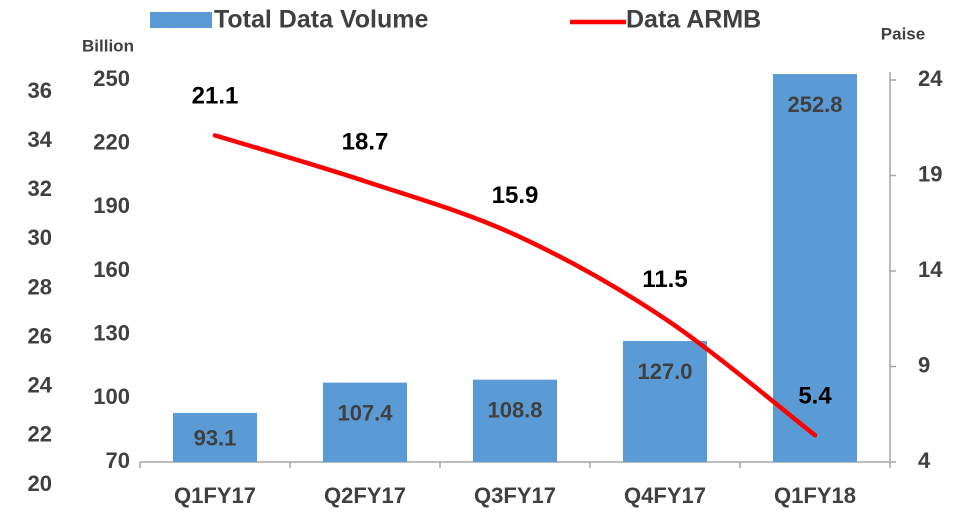 Image resolution: width=969 pixels, height=515 pixels. I want to click on bar-value-label: 93.1, so click(215, 437).